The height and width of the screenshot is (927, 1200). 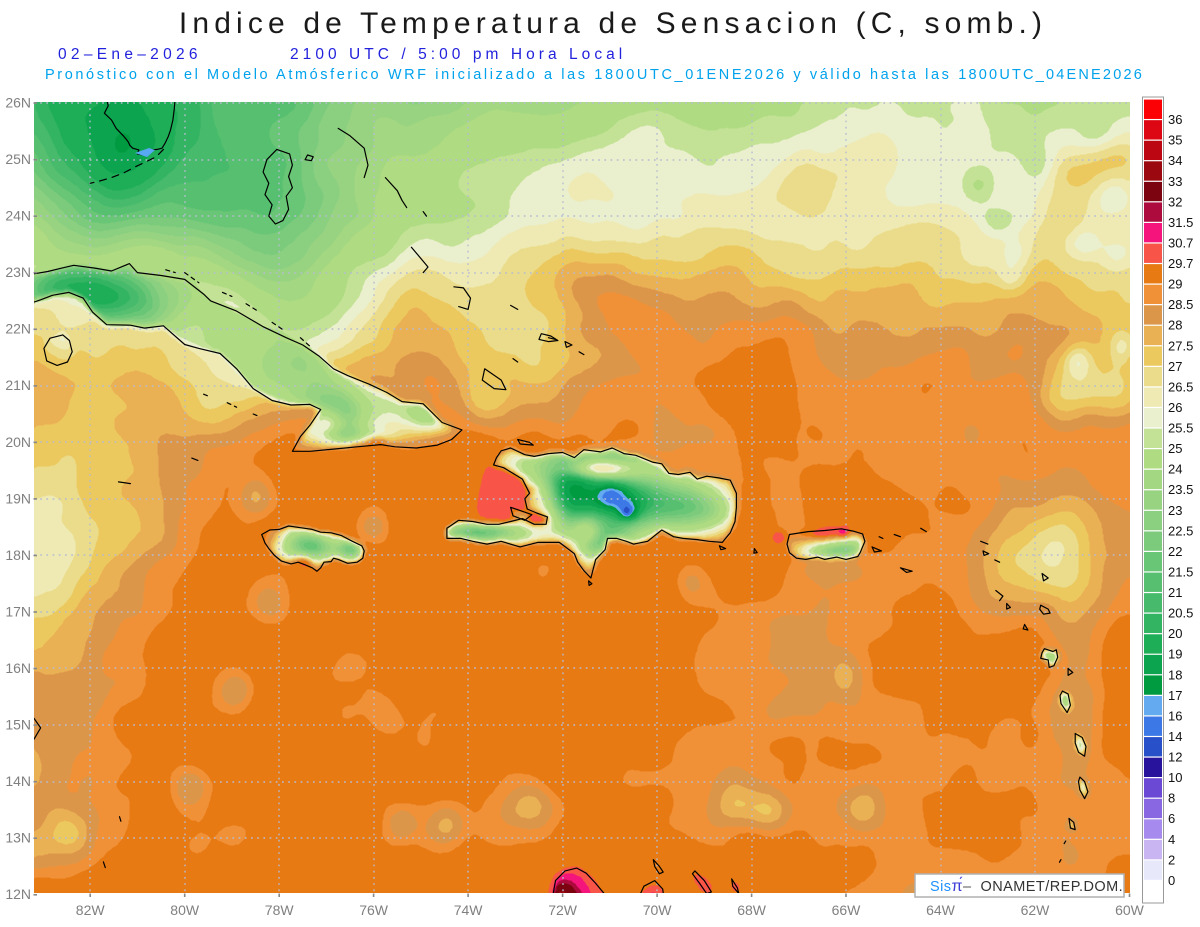 I want to click on svg-text: 19N, so click(x=18, y=498).